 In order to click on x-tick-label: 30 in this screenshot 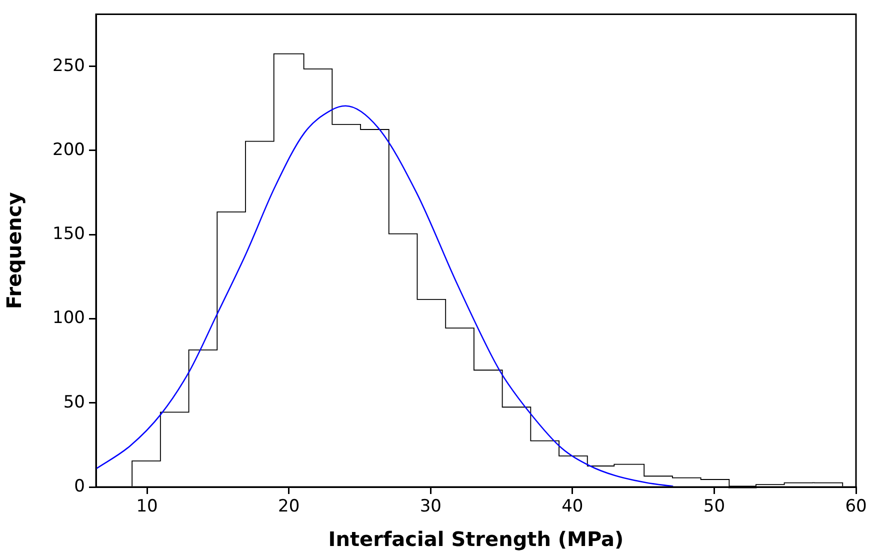, I will do `click(431, 506)`.